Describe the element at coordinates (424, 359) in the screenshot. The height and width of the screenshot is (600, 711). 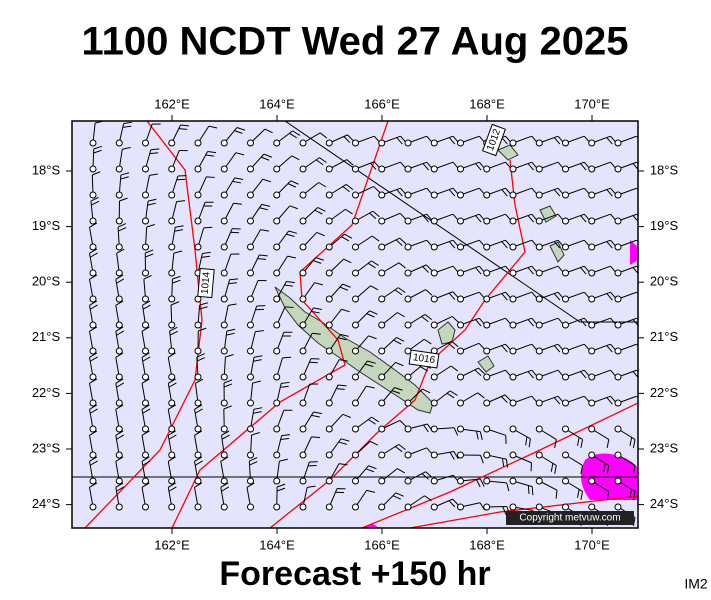
I see `isobar-label-text: 1016` at that location.